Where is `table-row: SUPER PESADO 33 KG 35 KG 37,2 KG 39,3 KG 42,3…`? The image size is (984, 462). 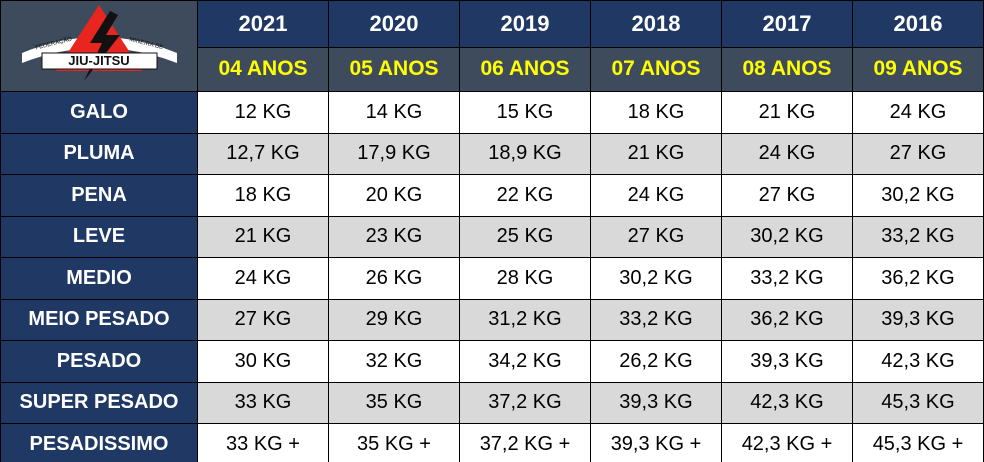
table-row: SUPER PESADO 33 KG 35 KG 37,2 KG 39,3 KG 42,3… is located at coordinates (492, 403).